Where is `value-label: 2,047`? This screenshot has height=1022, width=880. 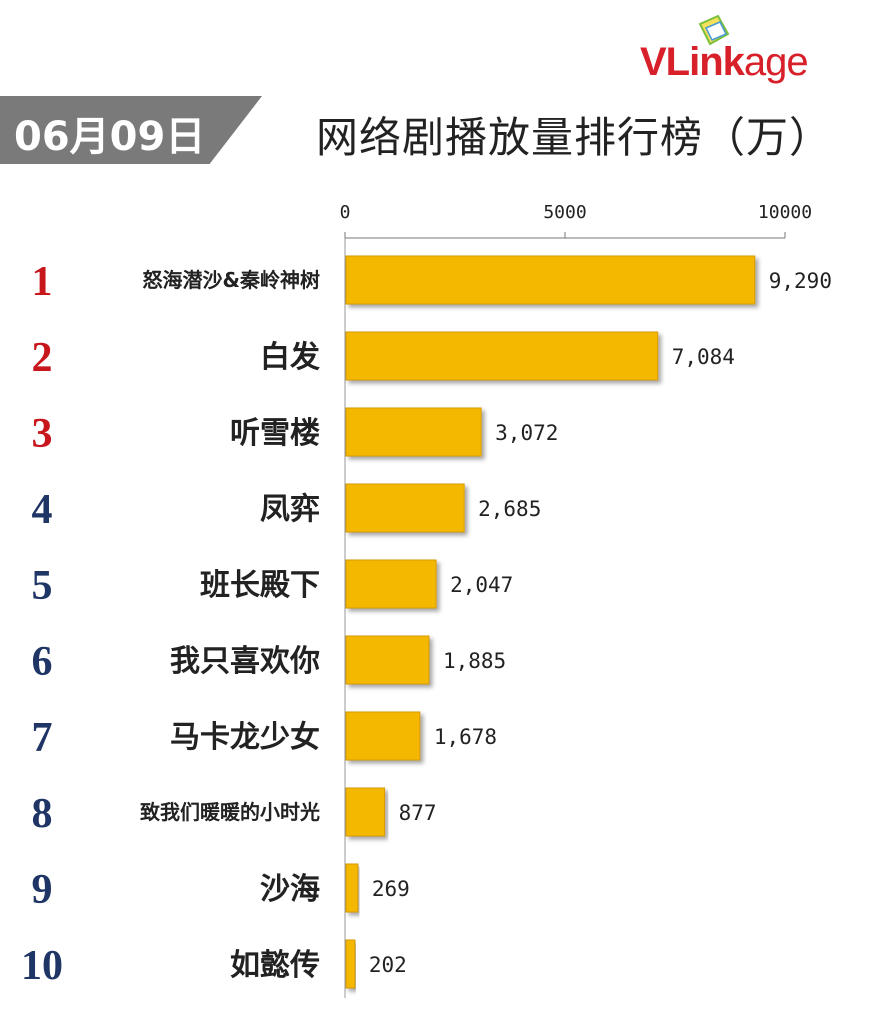 value-label: 2,047 is located at coordinates (481, 585).